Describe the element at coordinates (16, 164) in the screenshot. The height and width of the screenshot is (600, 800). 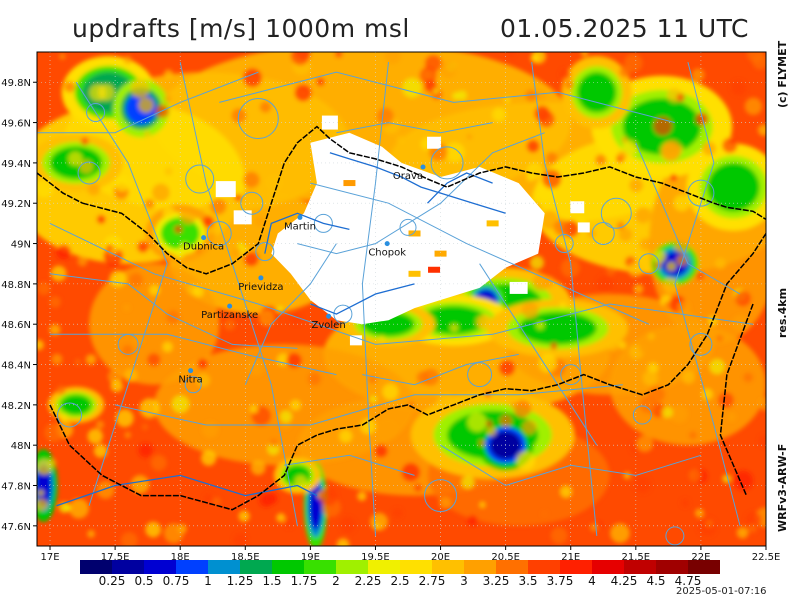
I see `latitude-tick-label: 49.4N` at that location.